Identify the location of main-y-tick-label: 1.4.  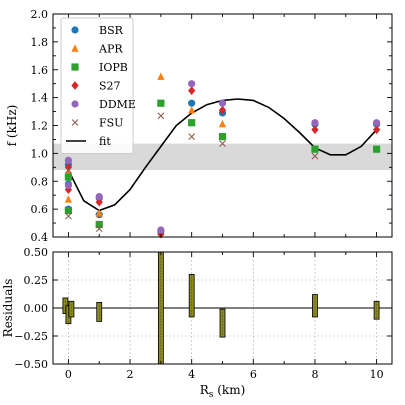
(40, 98).